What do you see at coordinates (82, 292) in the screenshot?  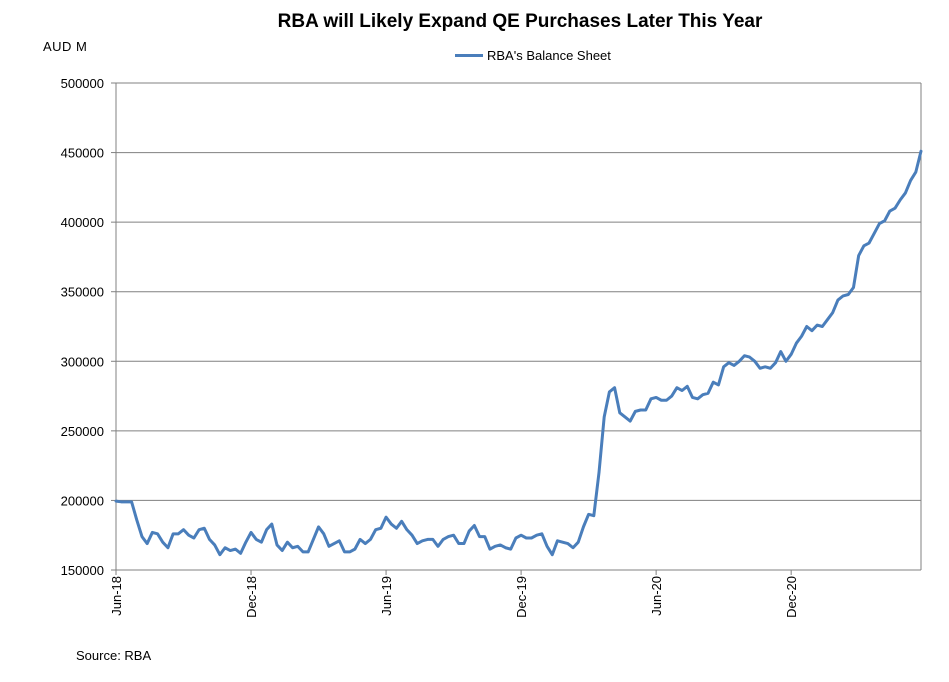 I see `y-tick-label: 350000` at bounding box center [82, 292].